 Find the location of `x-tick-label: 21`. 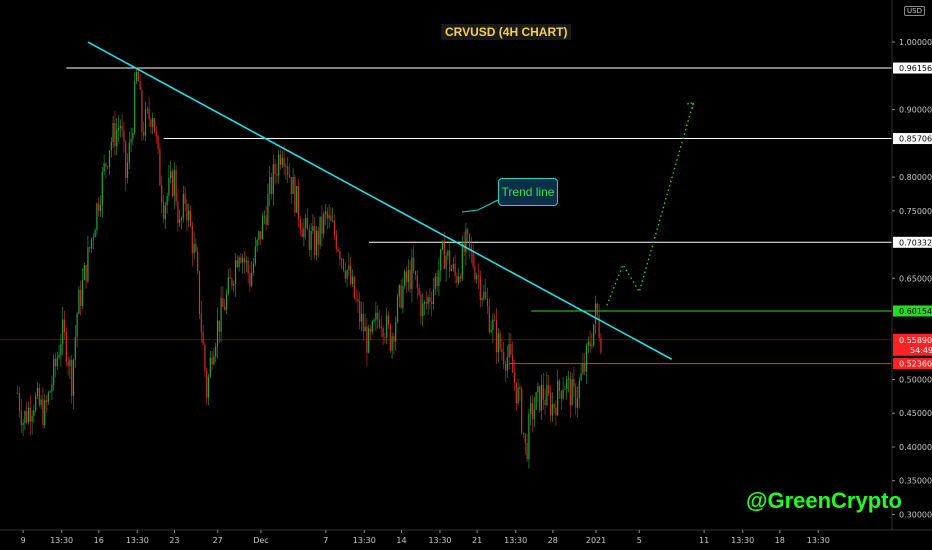

x-tick-label: 21 is located at coordinates (477, 540).